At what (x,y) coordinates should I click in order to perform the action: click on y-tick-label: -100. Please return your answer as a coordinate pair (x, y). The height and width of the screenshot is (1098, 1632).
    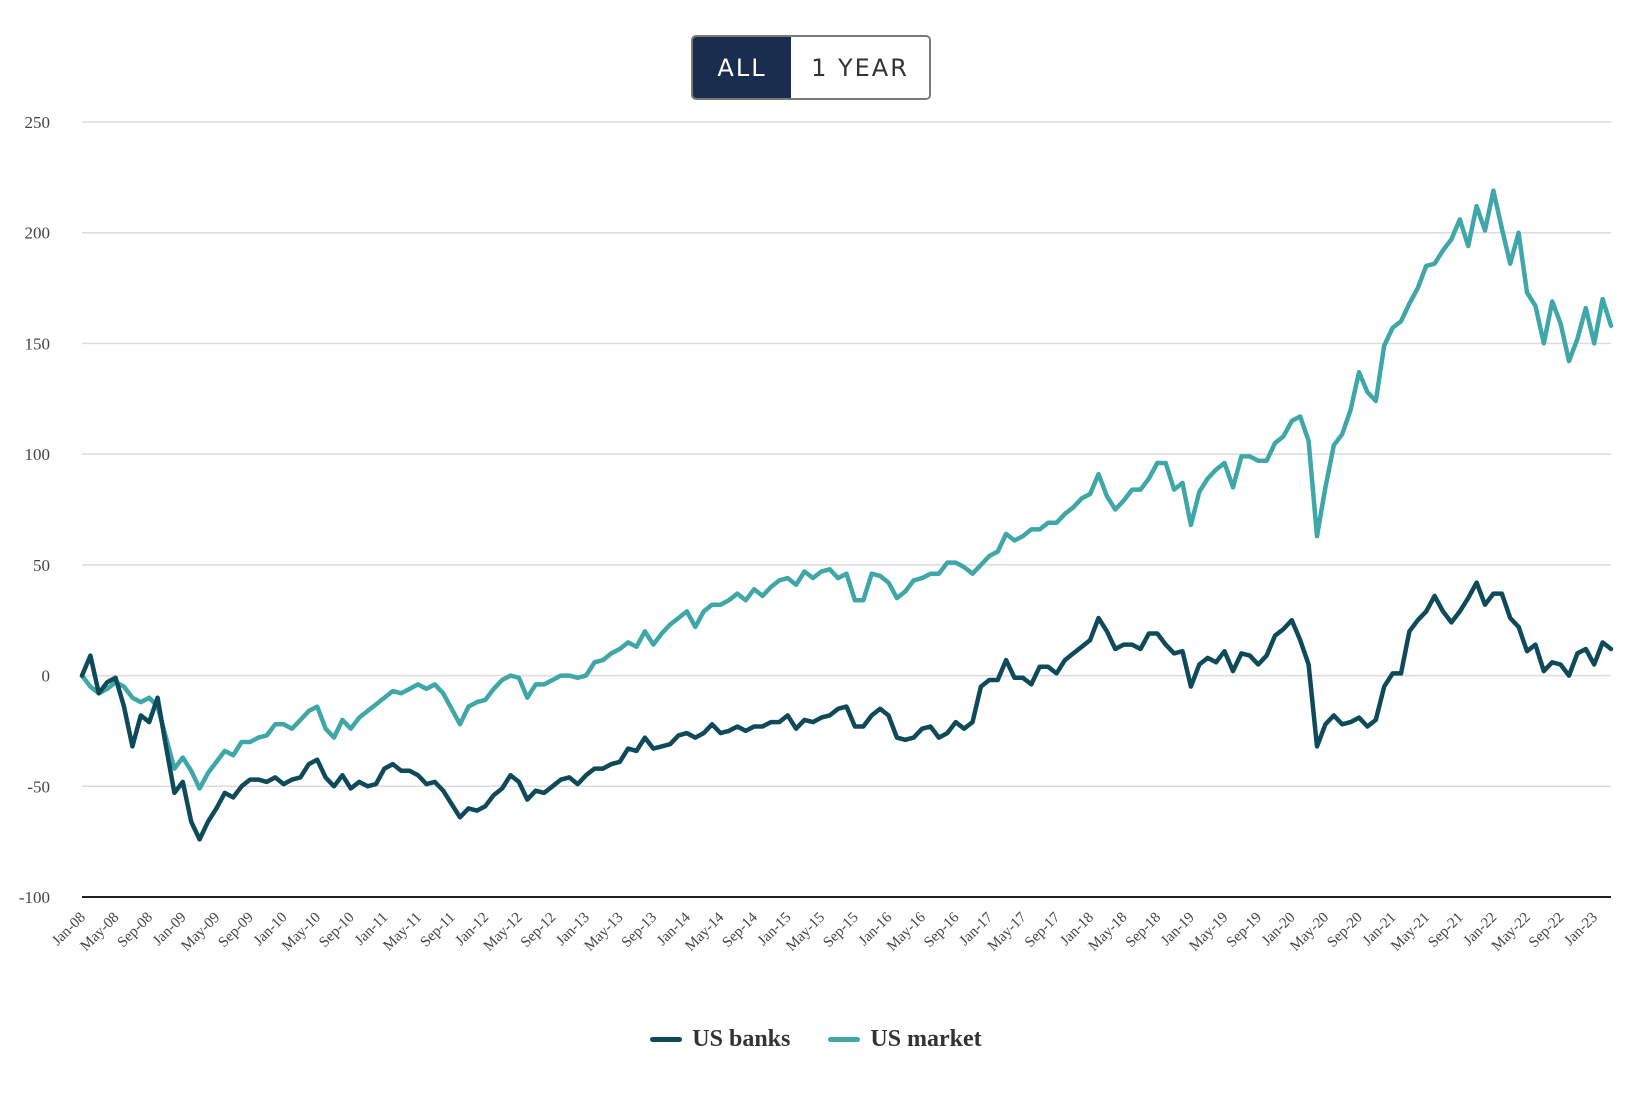
    Looking at the image, I should click on (34, 897).